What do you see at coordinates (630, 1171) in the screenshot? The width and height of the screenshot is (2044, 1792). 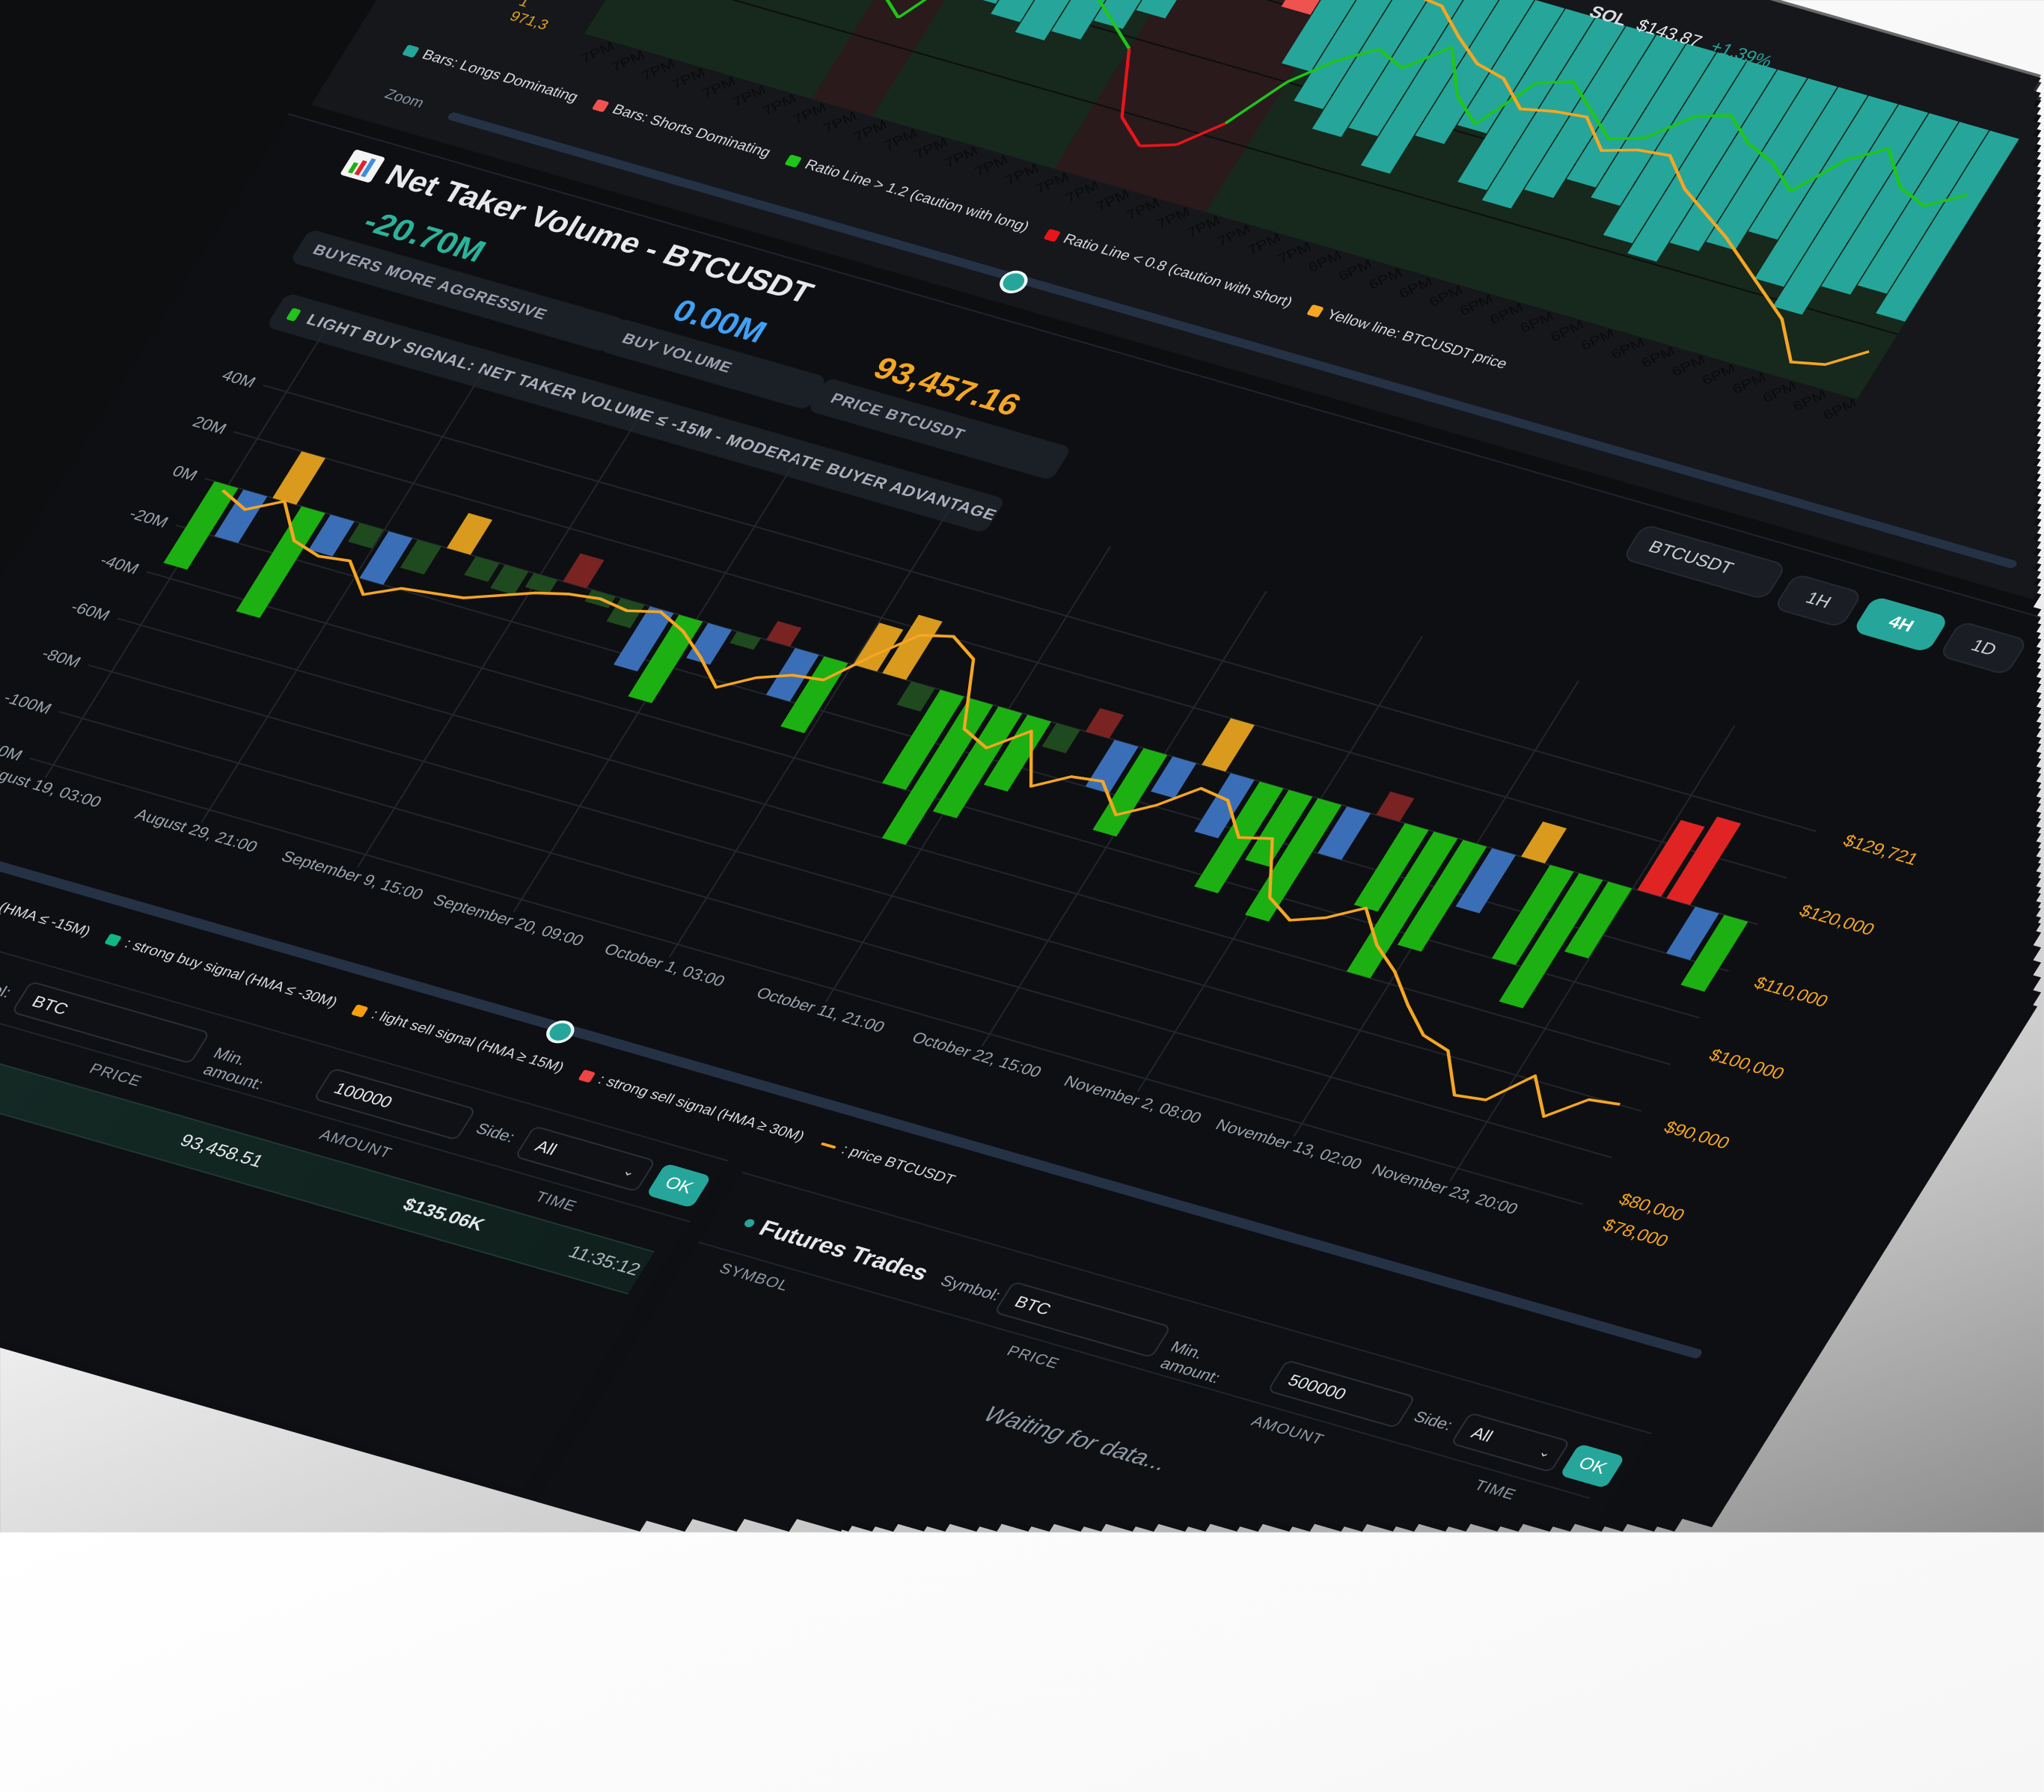 I see `chevron-down-icon: ⌄` at bounding box center [630, 1171].